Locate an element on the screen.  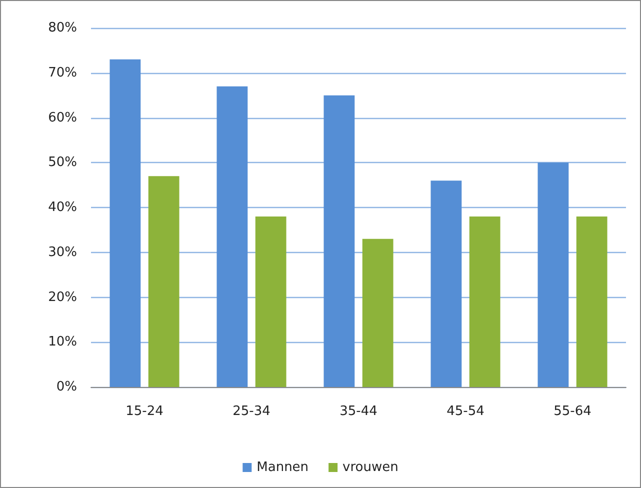
x-tick-label: 15-24 is located at coordinates (145, 411).